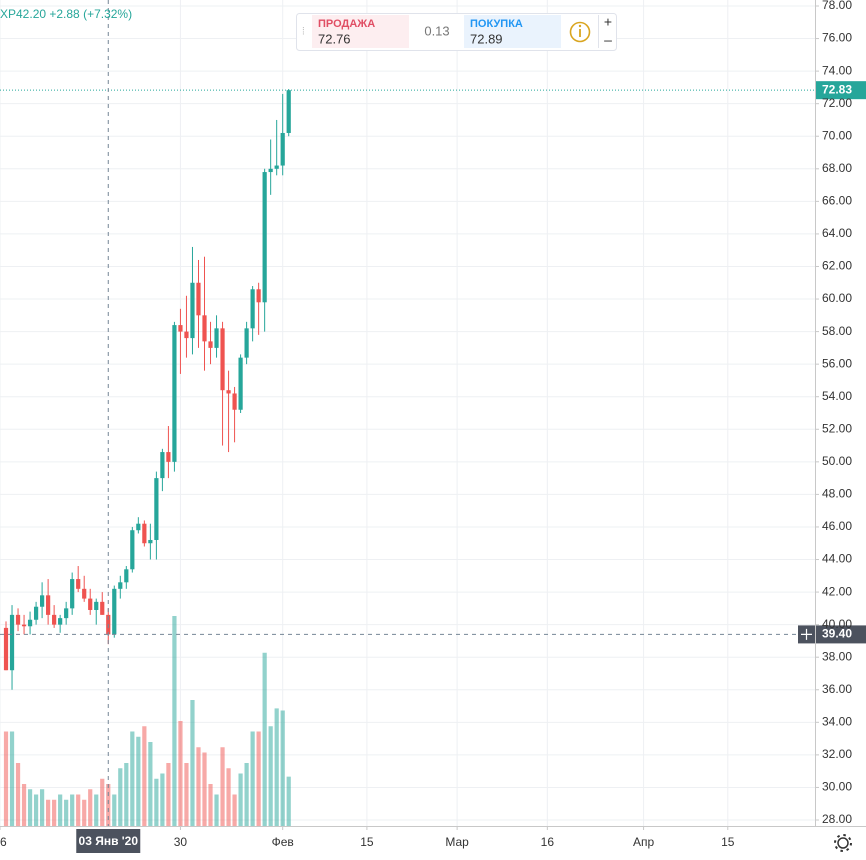 This screenshot has width=866, height=860. Describe the element at coordinates (837, 689) in the screenshot. I see `y-tick-label: 36.00` at that location.